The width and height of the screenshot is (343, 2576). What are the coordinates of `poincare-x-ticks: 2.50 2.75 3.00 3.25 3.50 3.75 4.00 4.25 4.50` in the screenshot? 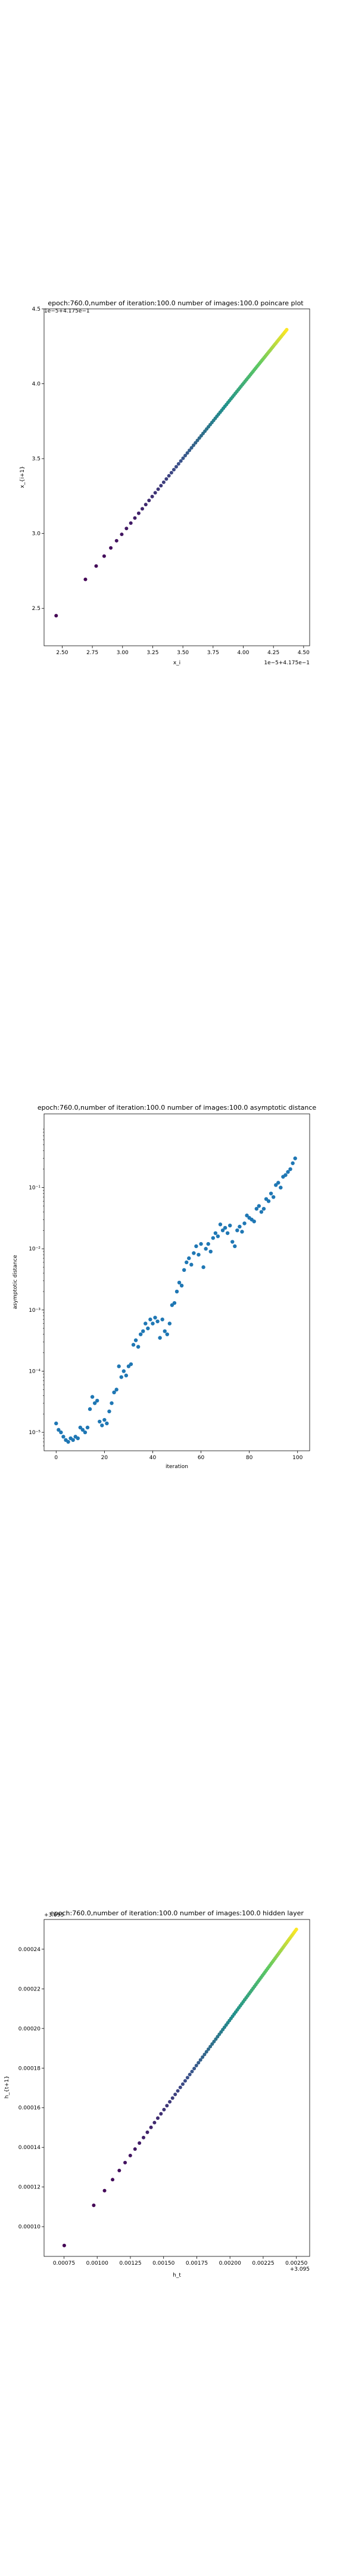 It's located at (183, 651).